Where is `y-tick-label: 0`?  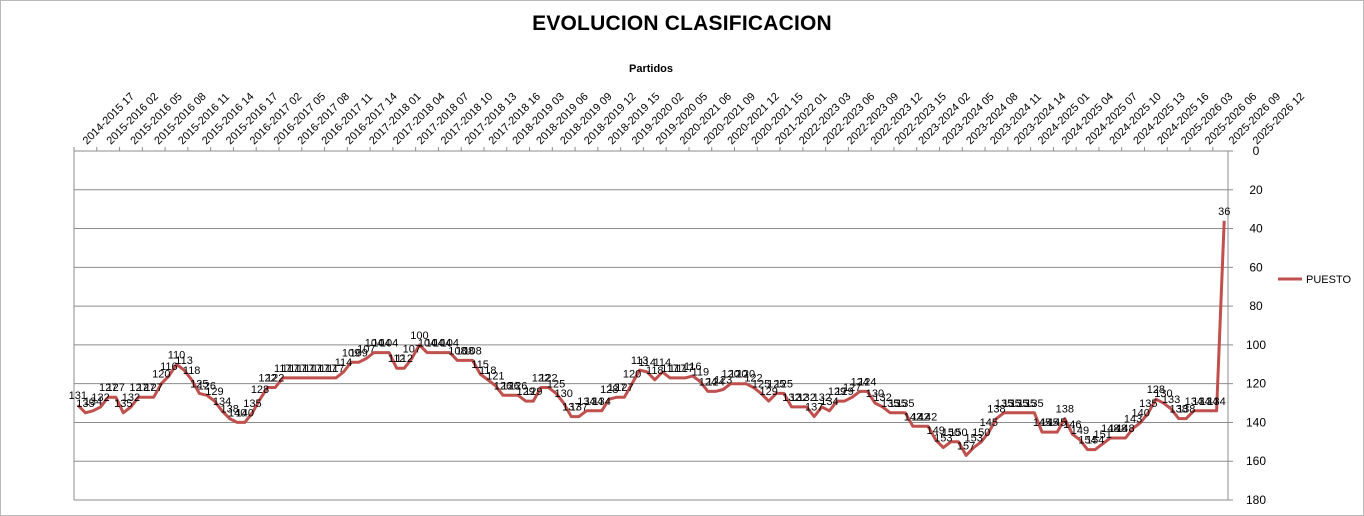 y-tick-label: 0 is located at coordinates (1256, 151).